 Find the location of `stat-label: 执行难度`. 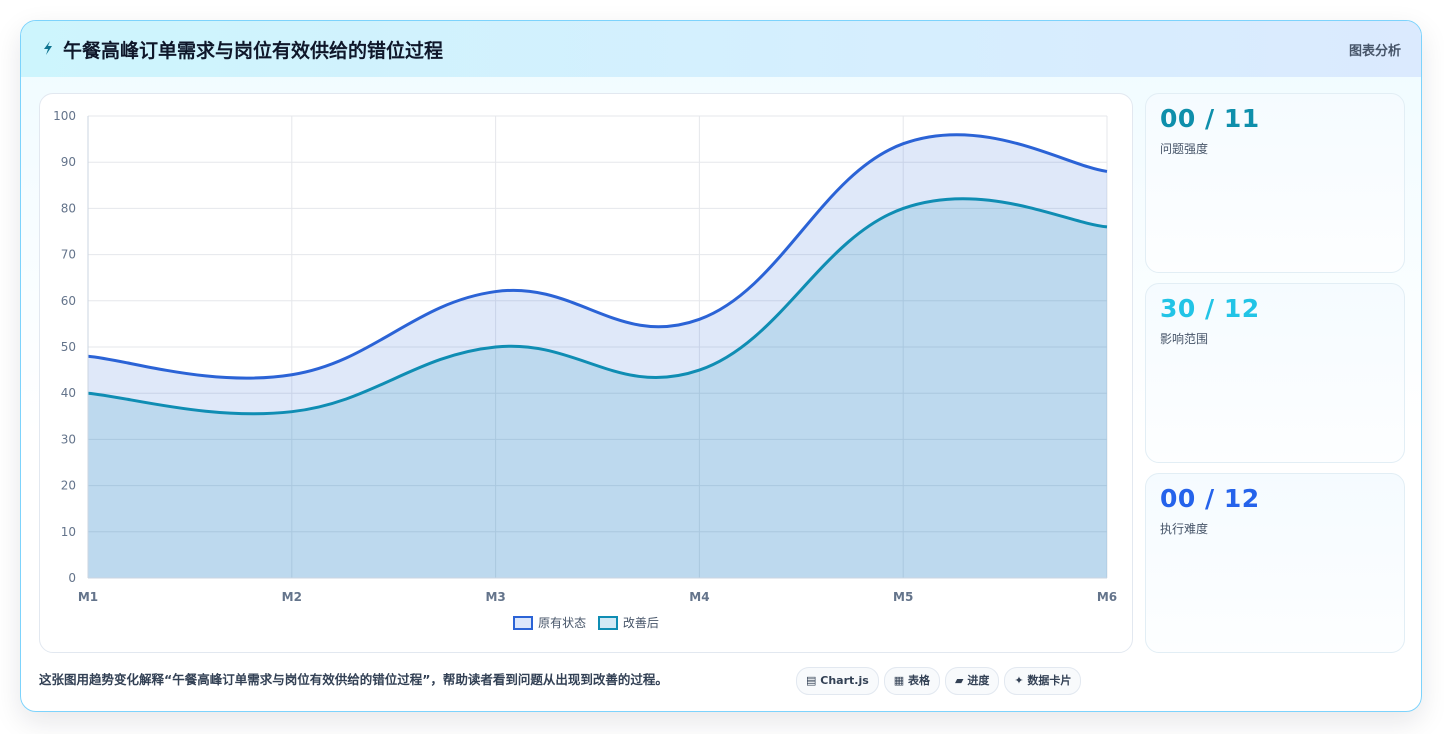

stat-label: 执行难度 is located at coordinates (1184, 529).